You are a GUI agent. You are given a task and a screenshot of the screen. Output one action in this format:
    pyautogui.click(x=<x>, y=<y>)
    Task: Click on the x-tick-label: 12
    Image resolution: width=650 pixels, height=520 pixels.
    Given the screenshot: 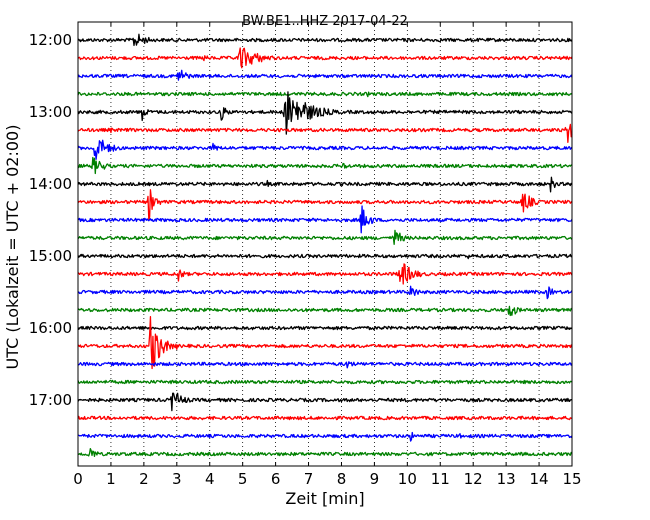 What is the action you would take?
    pyautogui.click(x=473, y=479)
    